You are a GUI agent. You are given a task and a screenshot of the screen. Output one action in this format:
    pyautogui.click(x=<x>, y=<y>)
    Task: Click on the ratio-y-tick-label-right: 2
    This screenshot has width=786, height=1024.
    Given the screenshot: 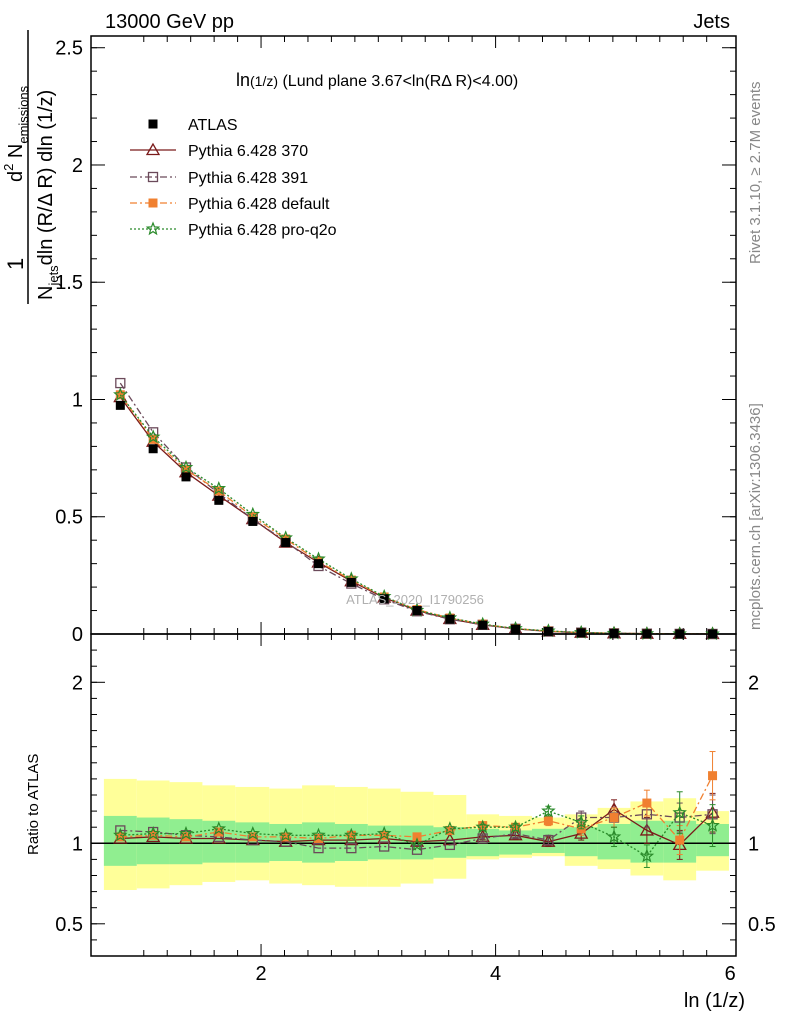 What is the action you would take?
    pyautogui.click(x=753, y=683)
    